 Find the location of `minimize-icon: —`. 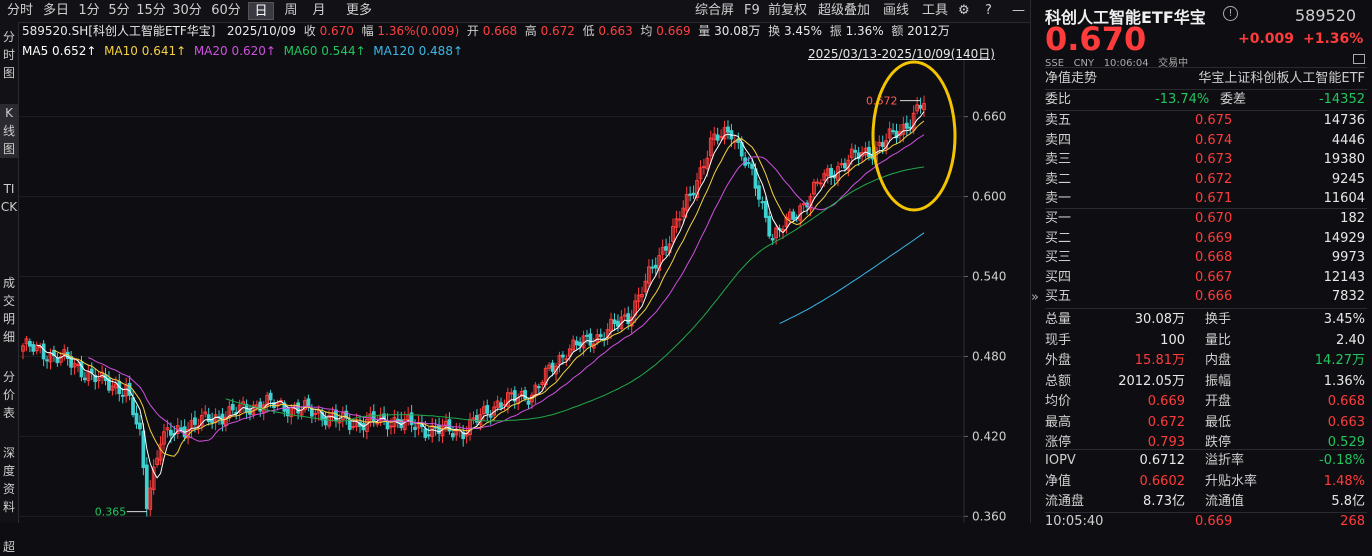

minimize-icon: — is located at coordinates (1018, 10).